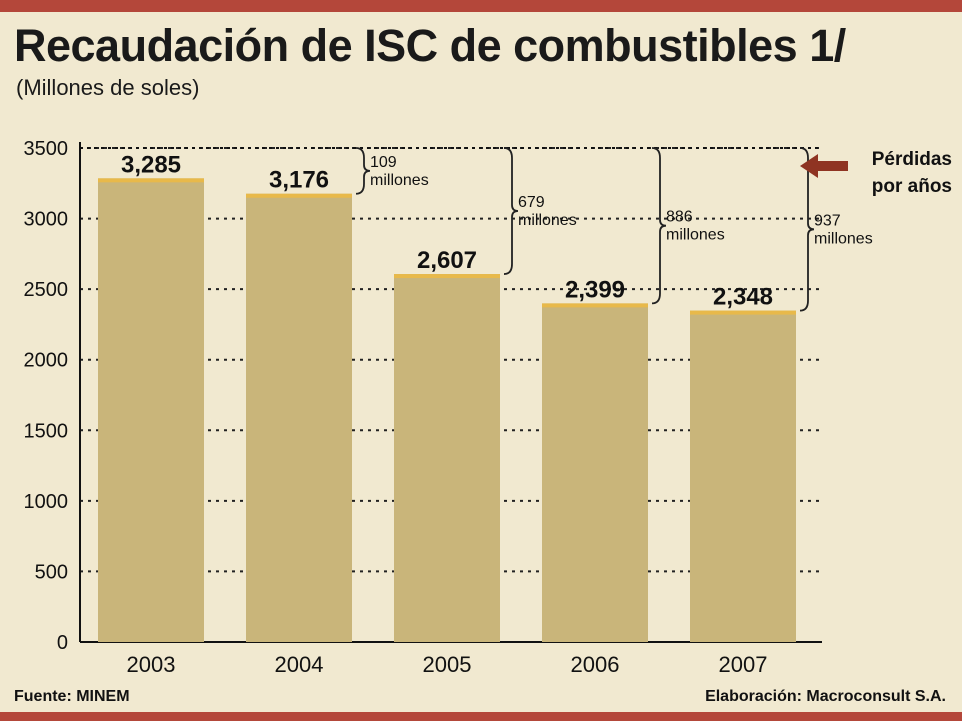 The image size is (962, 721). Describe the element at coordinates (827, 220) in the screenshot. I see `loss-amount-label: 937` at that location.